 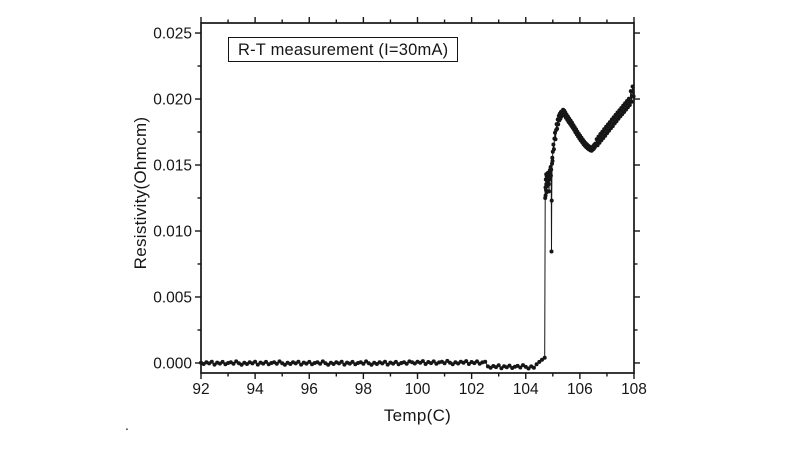 I want to click on y-tick-label: 0.000, so click(x=172, y=363).